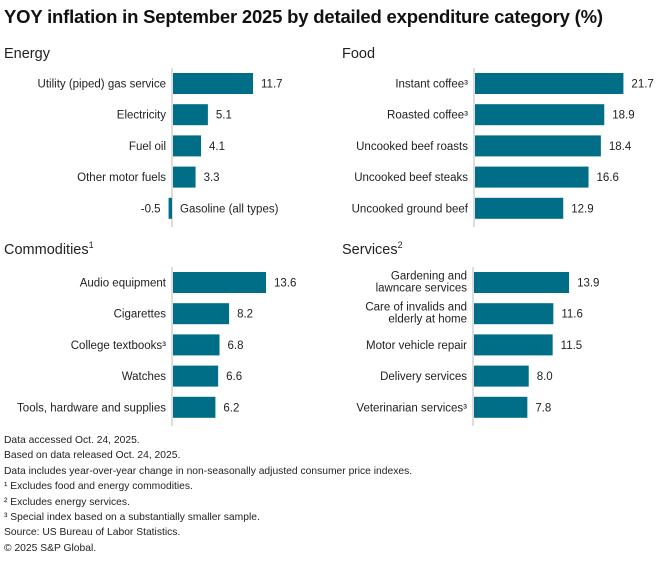  I want to click on panel-title-text: Food, so click(359, 54).